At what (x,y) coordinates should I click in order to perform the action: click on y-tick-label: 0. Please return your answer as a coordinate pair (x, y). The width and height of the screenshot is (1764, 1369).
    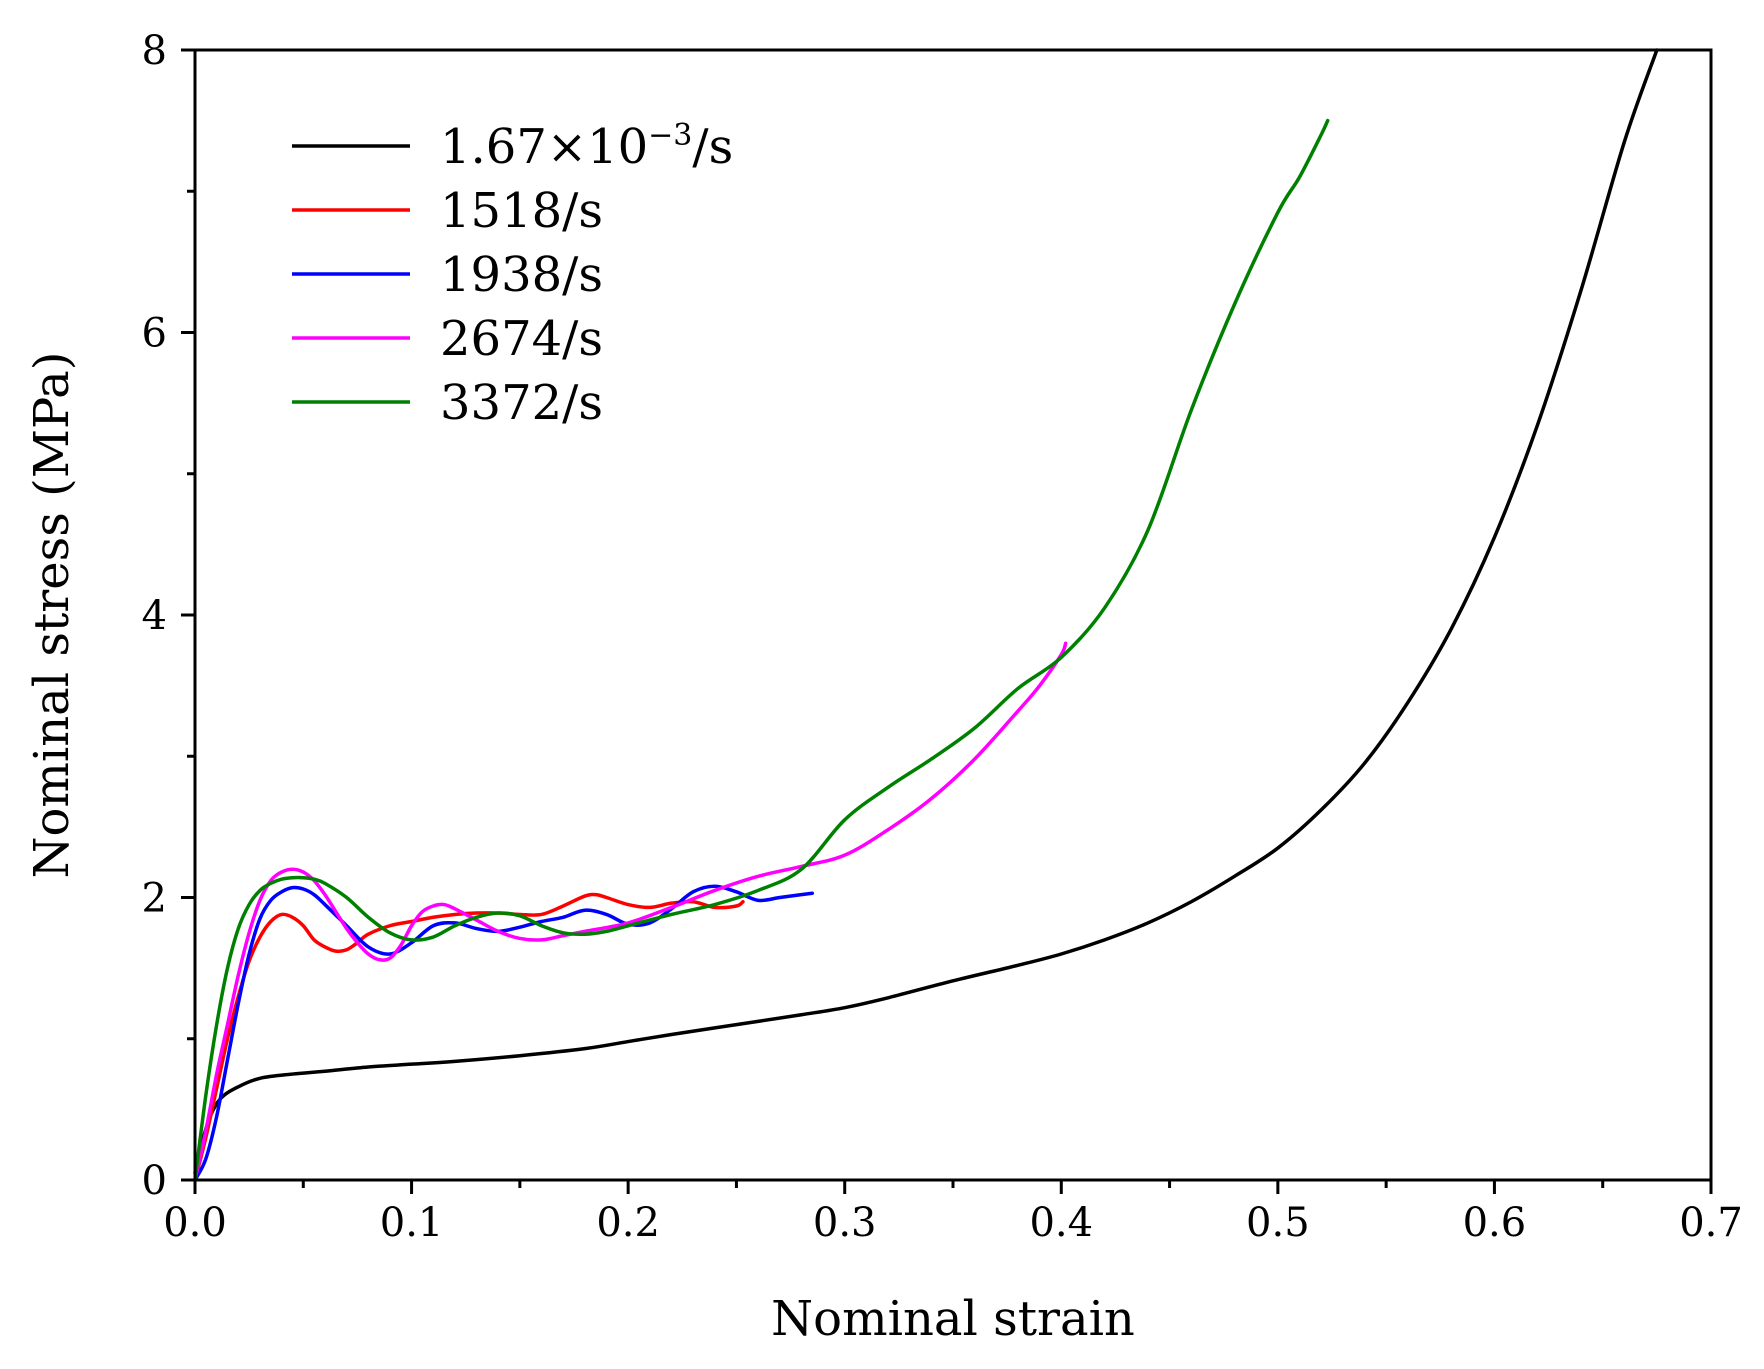
    Looking at the image, I should click on (154, 1181).